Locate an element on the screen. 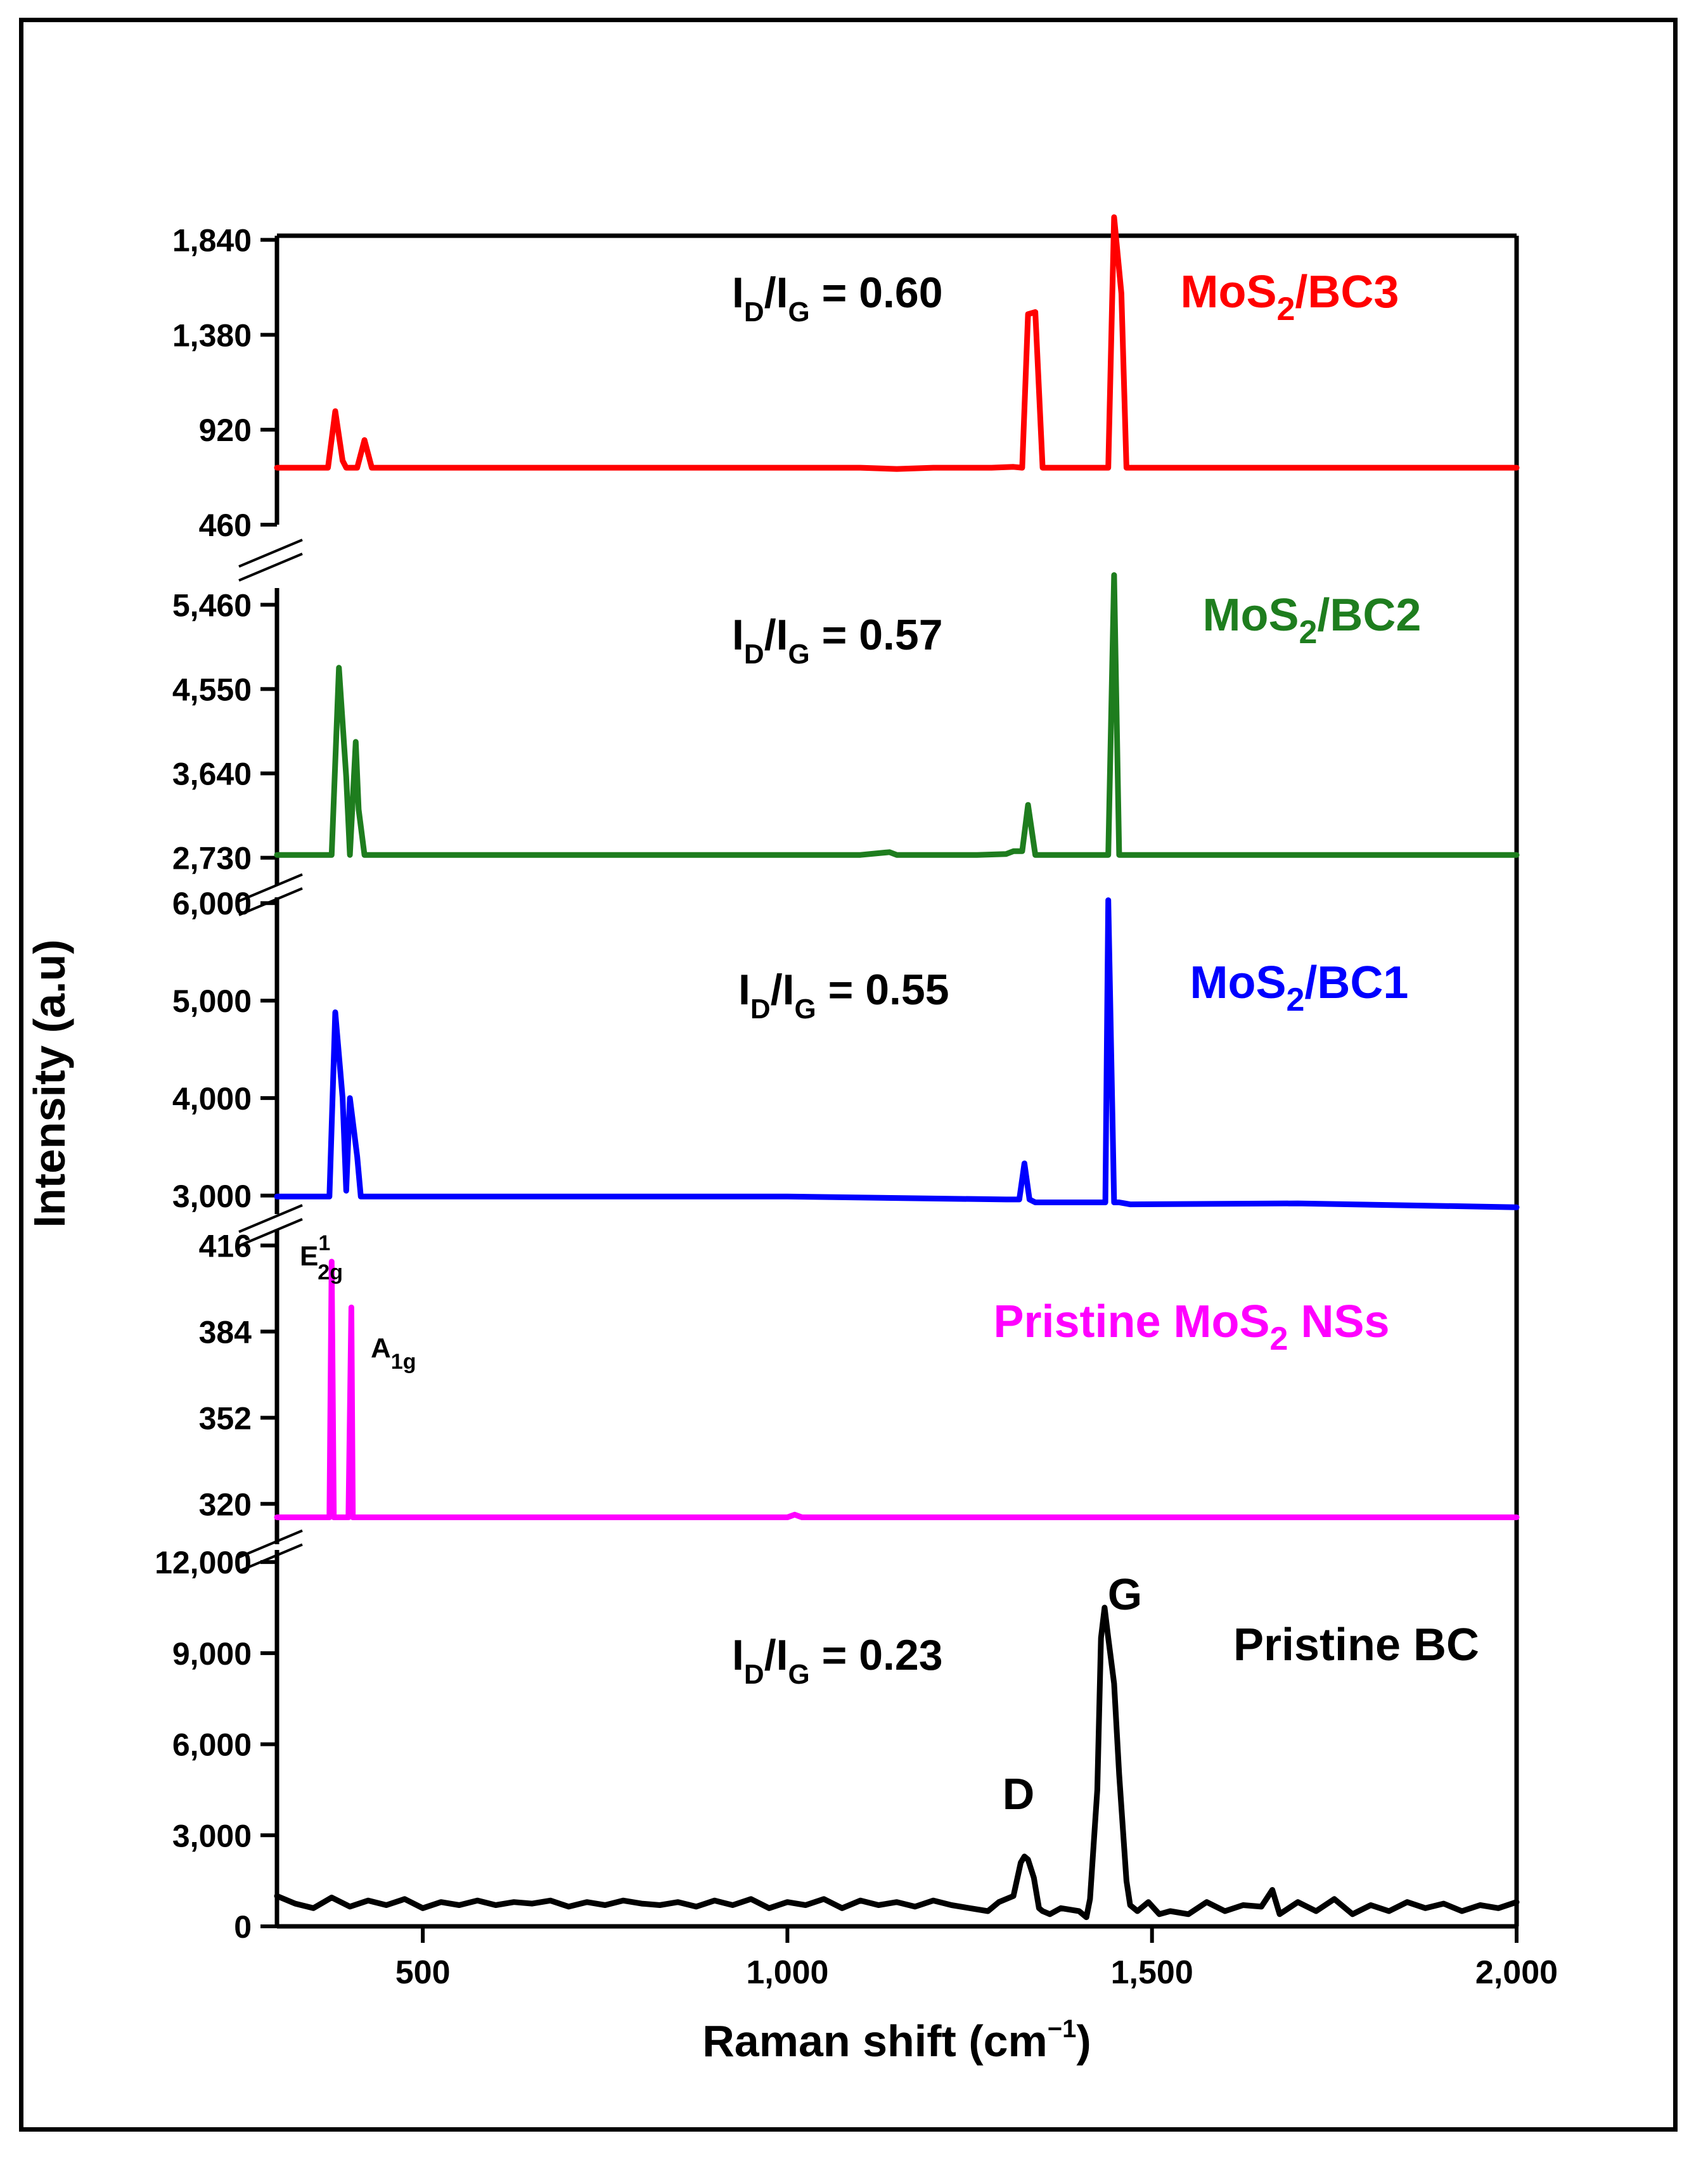  y-tick-label: 460 is located at coordinates (225, 525).